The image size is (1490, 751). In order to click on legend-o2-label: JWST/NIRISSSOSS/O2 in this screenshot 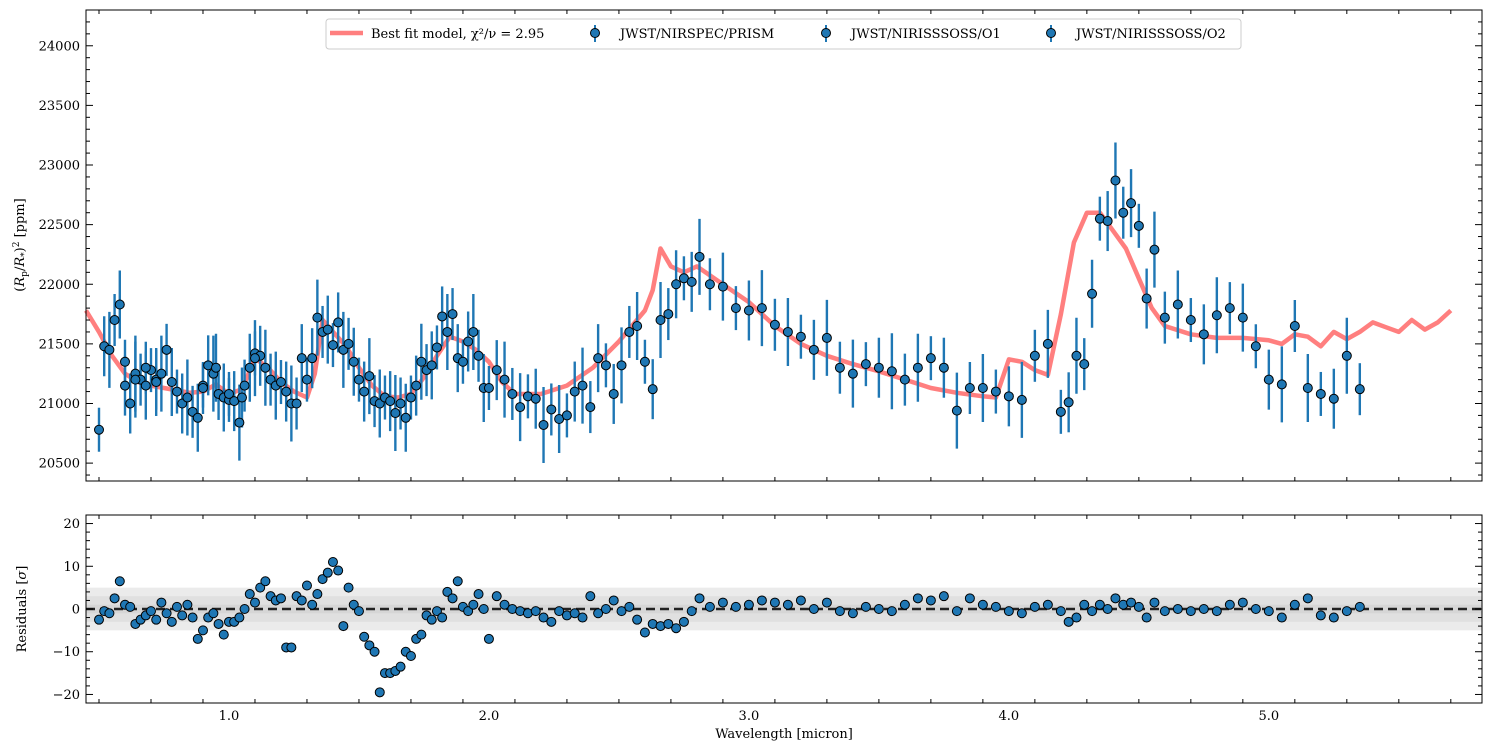, I will do `click(1150, 34)`.